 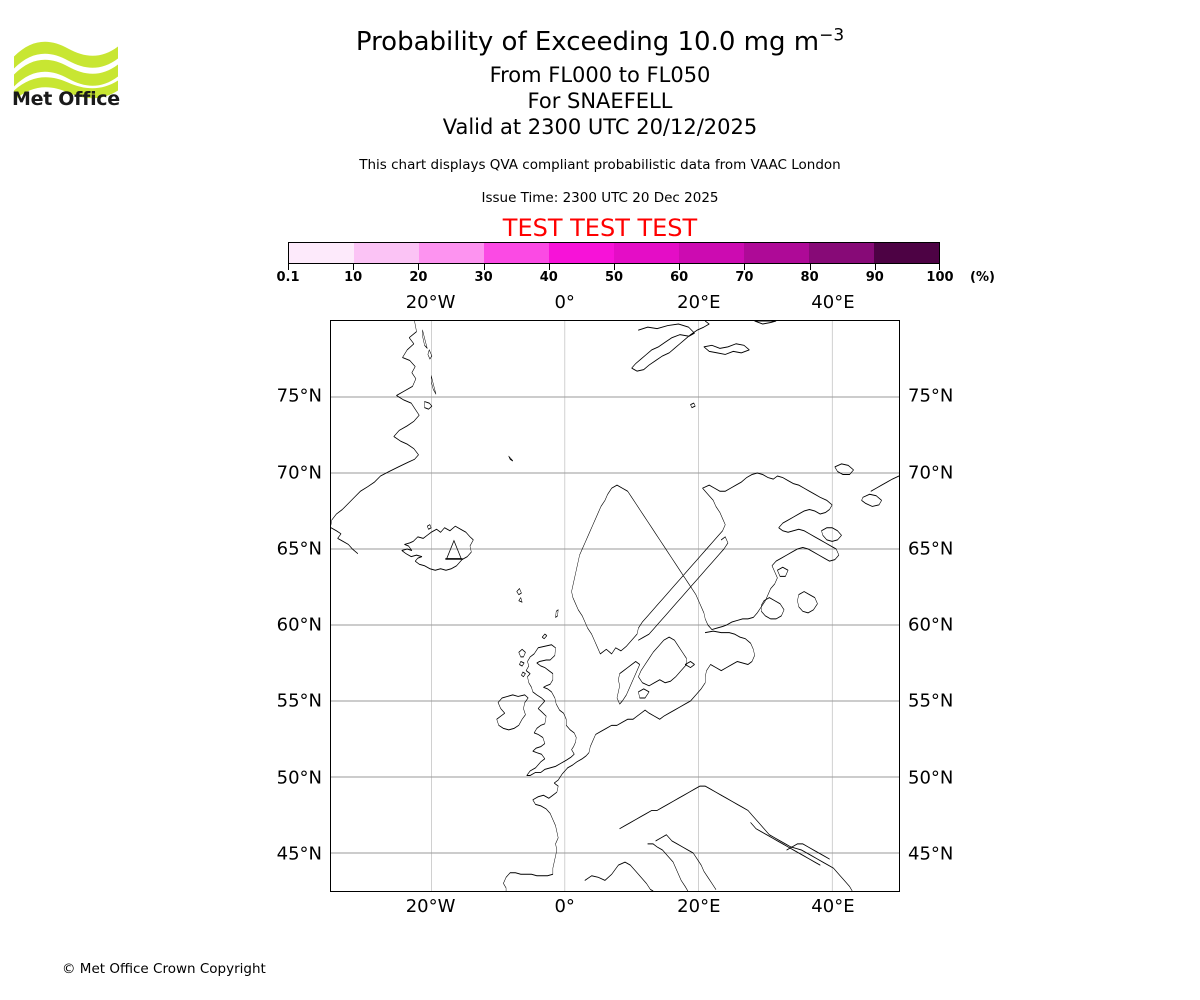 What do you see at coordinates (299, 625) in the screenshot?
I see `lat-label-left-60°N: 60°N` at bounding box center [299, 625].